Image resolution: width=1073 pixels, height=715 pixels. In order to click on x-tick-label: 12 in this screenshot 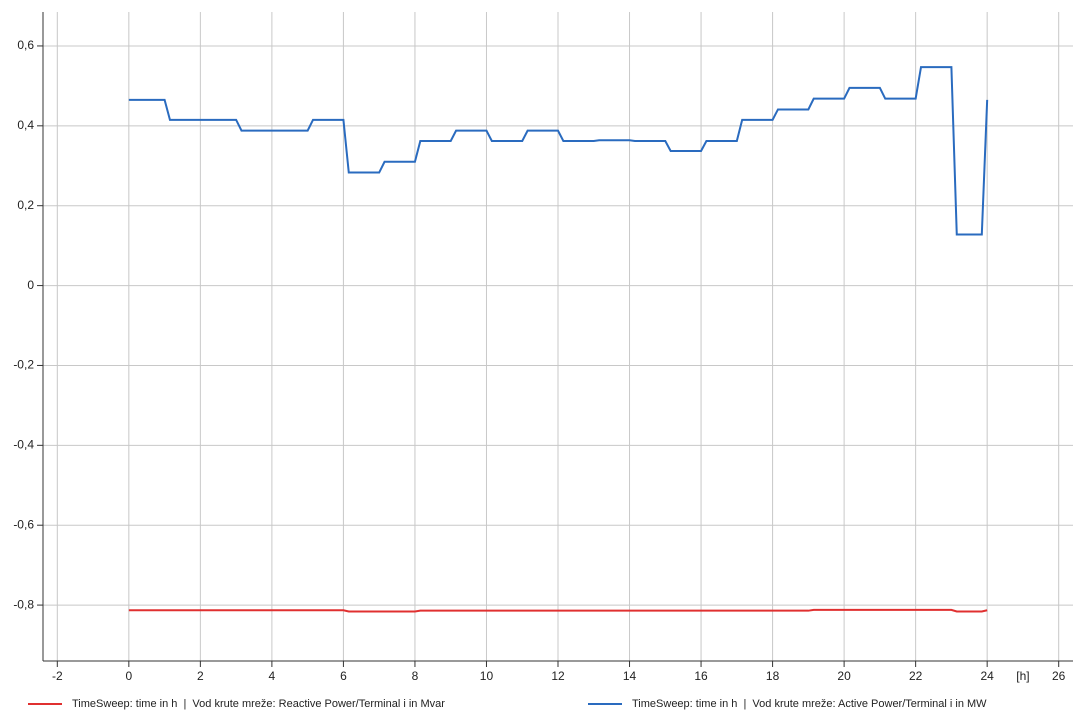, I will do `click(558, 676)`.